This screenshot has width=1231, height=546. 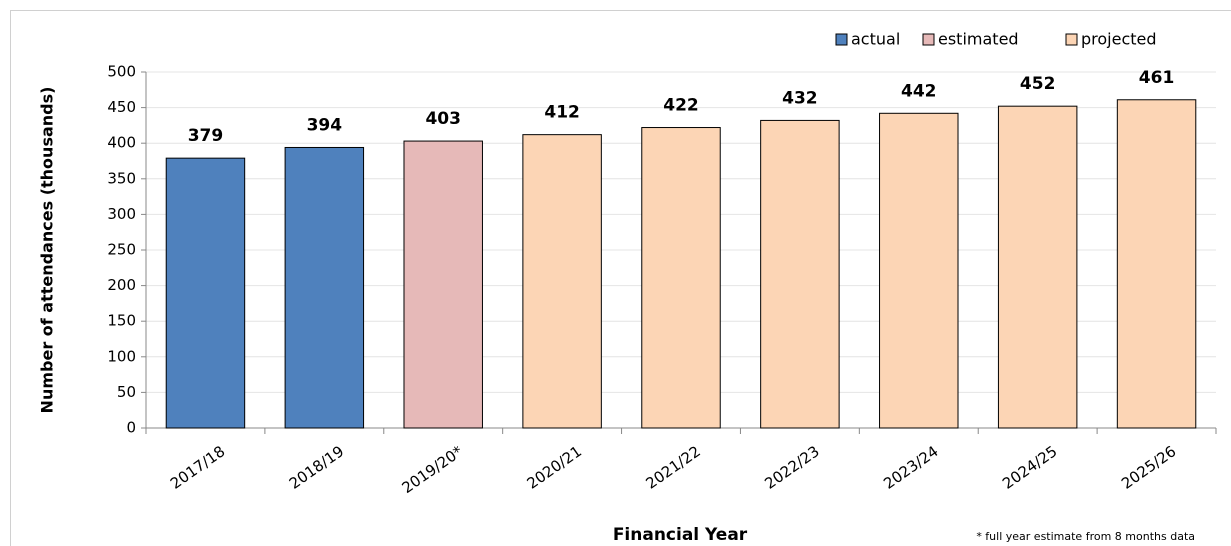 What do you see at coordinates (316, 467) in the screenshot?
I see `x-tick-label: 2018/19` at bounding box center [316, 467].